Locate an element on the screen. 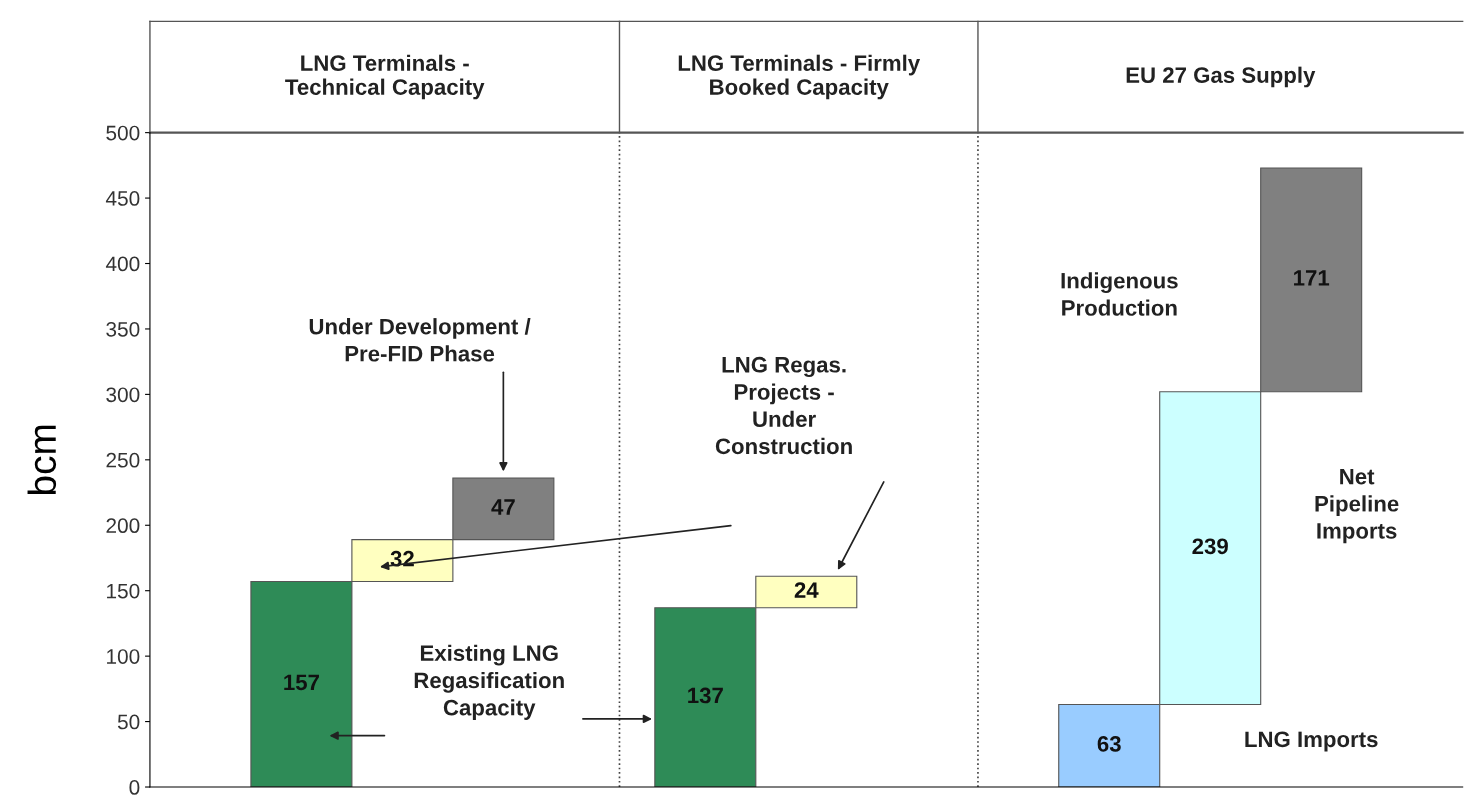 The image size is (1470, 799). text: LNG Terminals - Firmly Booked Capacity is located at coordinates (799, 77).